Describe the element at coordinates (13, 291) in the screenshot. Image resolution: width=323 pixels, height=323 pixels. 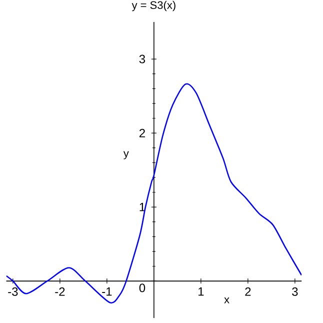
I see `x-tick-label: -3` at that location.